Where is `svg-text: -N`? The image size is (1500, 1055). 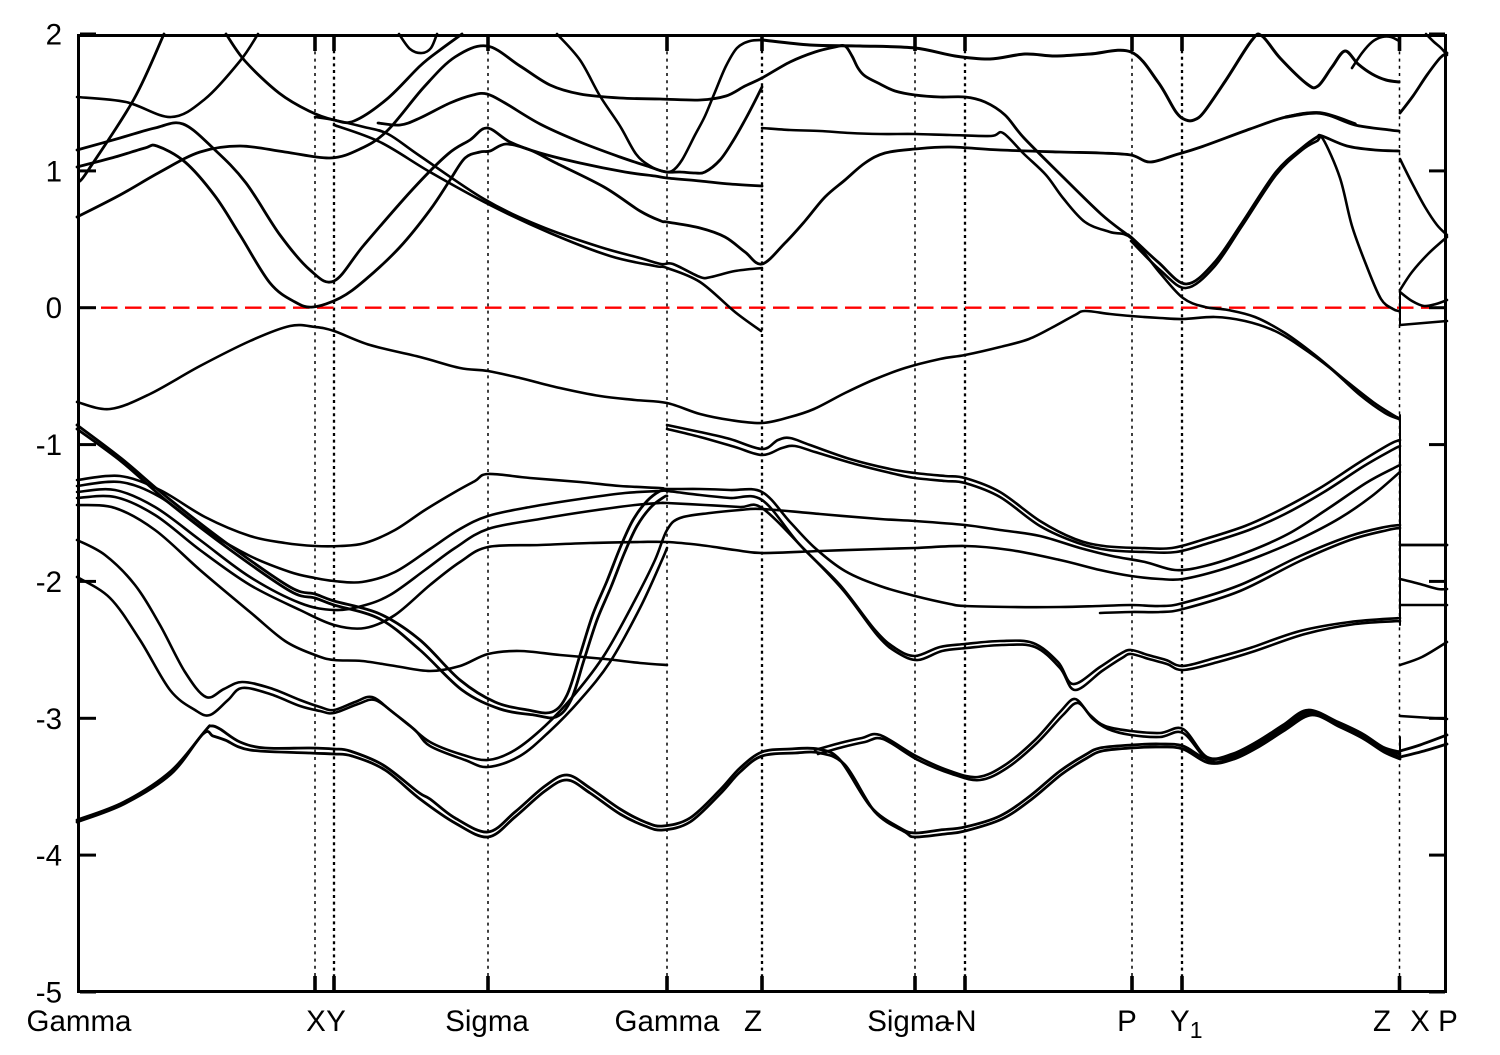 svg-text: -N is located at coordinates (960, 1021).